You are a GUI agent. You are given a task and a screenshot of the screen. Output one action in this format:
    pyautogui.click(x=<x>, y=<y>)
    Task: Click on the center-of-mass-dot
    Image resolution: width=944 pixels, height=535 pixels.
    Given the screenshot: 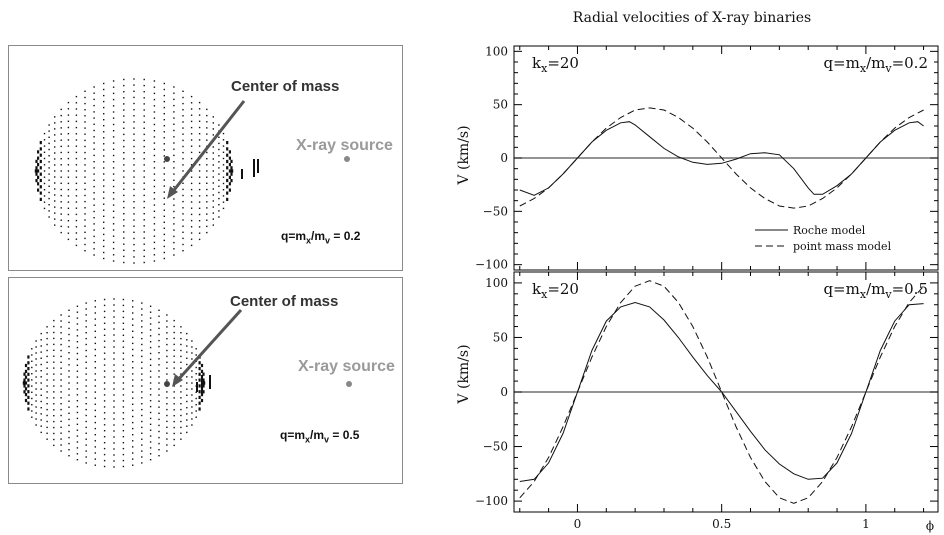 What is the action you would take?
    pyautogui.click(x=167, y=384)
    